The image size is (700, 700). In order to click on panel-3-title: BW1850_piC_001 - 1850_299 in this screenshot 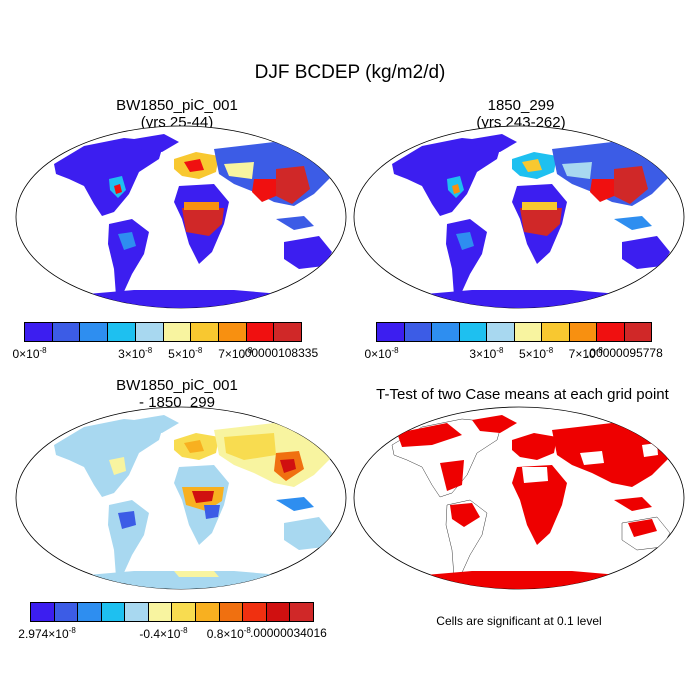, I will do `click(177, 394)`.